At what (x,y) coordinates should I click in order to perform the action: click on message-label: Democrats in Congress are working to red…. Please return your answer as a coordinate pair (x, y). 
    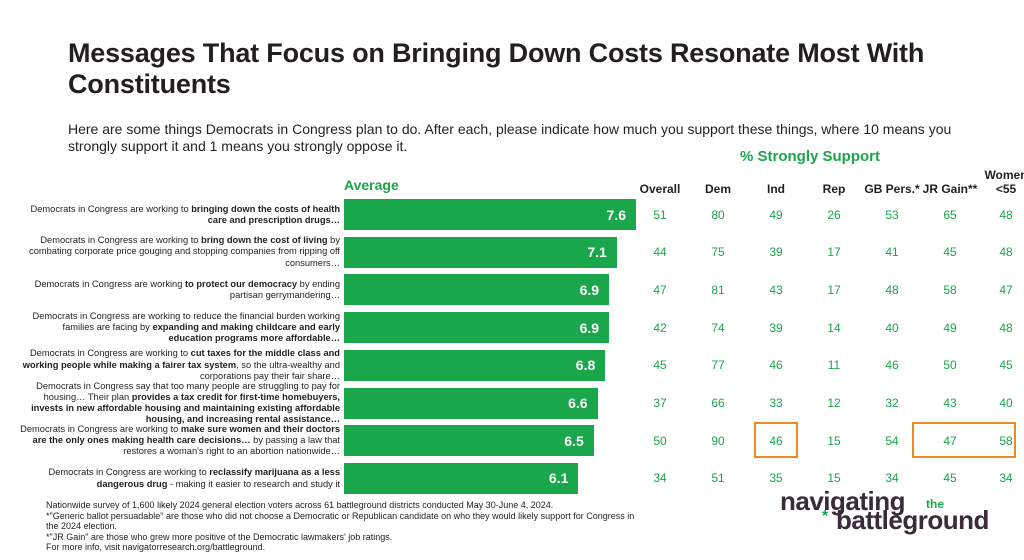
    Looking at the image, I should click on (186, 326).